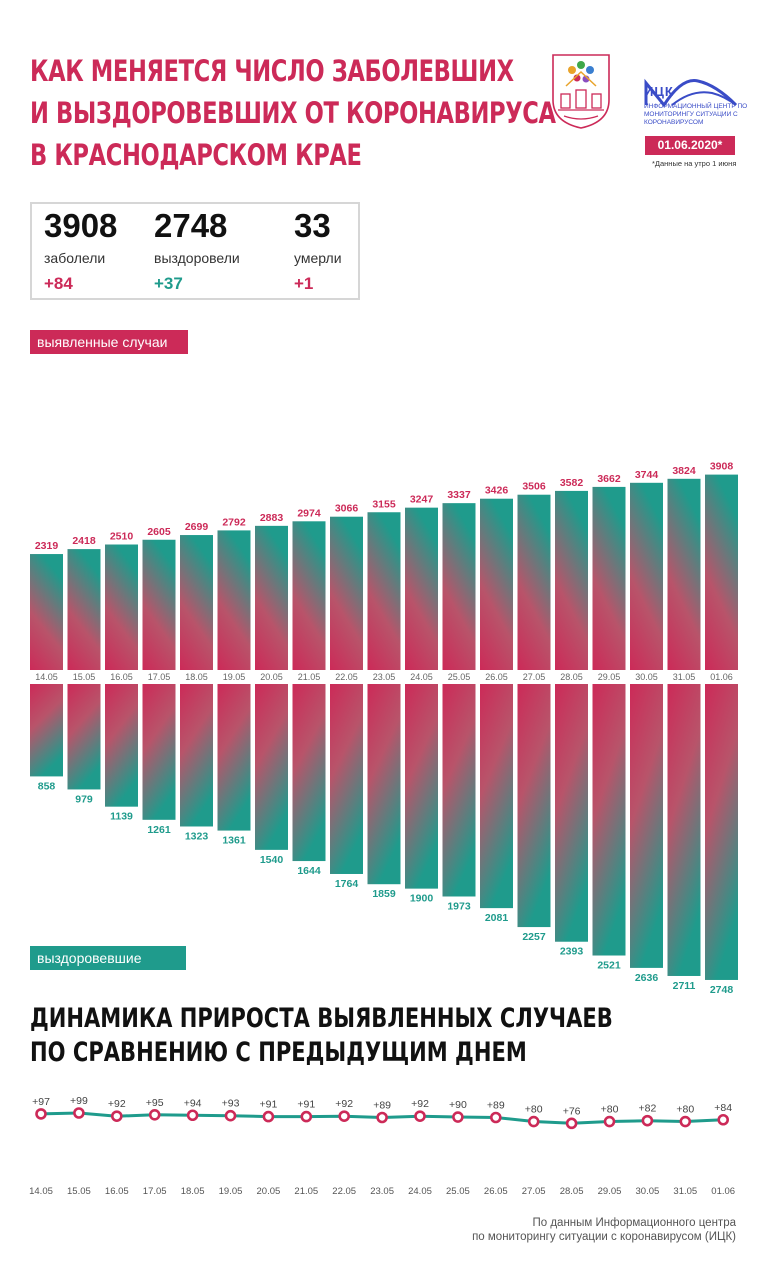  I want to click on date-note: *Данные на утро 1 июня, so click(694, 163).